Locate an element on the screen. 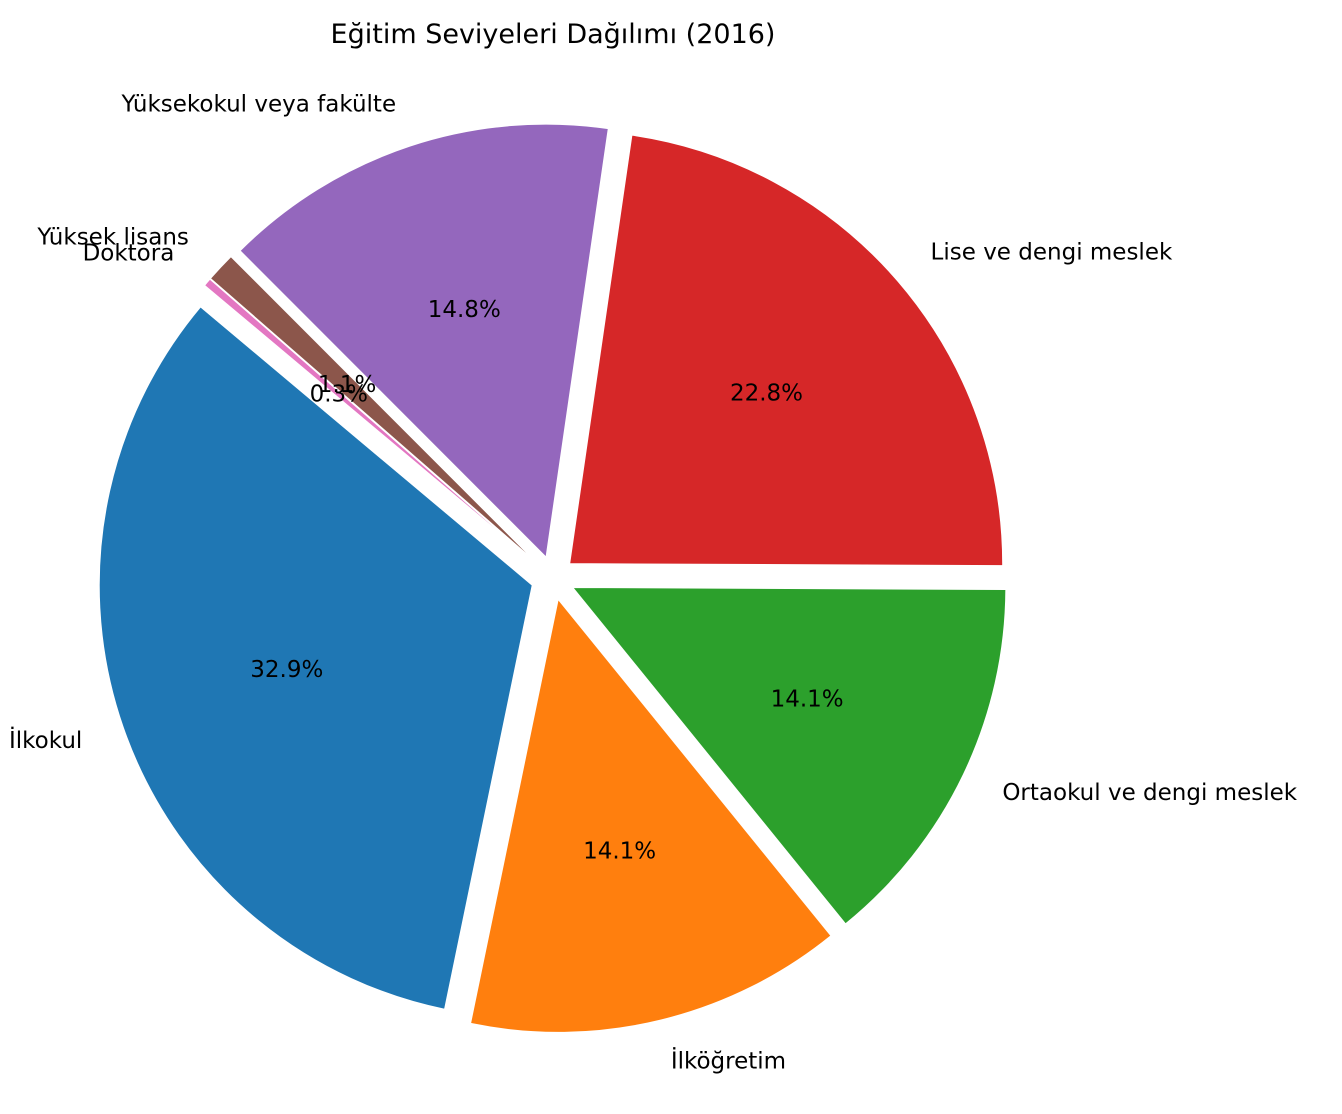 The width and height of the screenshot is (1342, 1114). slice-percent-yuksek-lisans: 1.1% is located at coordinates (347, 385).